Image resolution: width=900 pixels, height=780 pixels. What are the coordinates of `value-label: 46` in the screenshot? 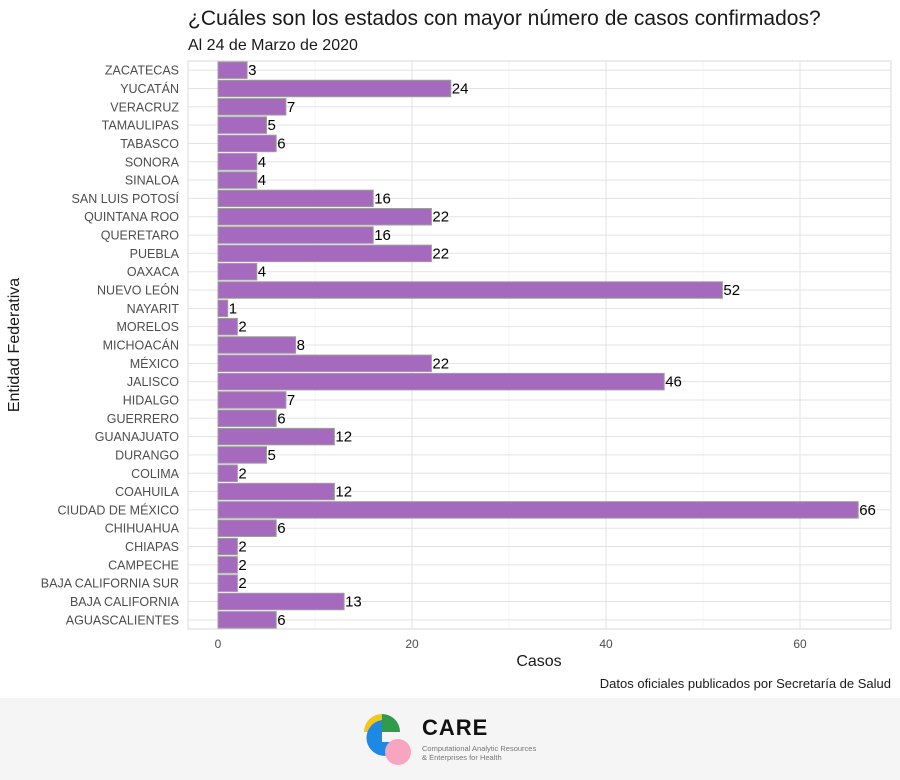 It's located at (673, 382).